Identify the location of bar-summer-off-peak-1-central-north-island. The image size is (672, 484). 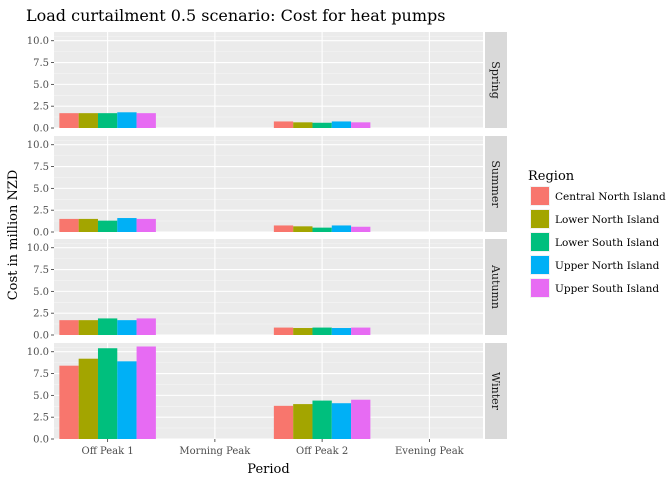
(69, 225).